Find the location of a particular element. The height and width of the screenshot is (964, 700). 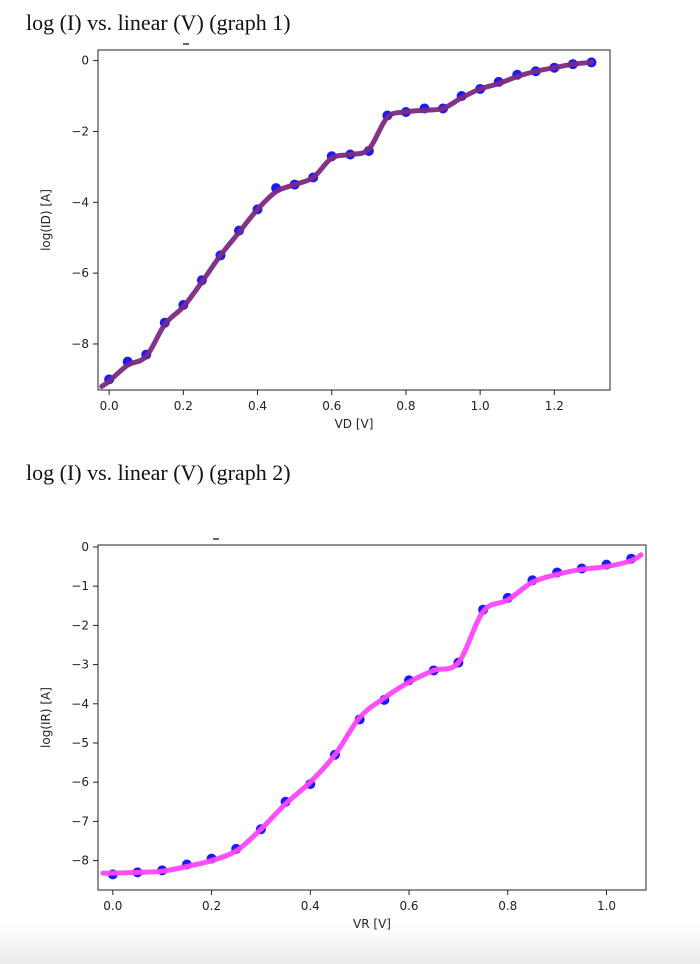

graph-1-heading: log (I) vs. linear (V) (graph 1) is located at coordinates (158, 22).